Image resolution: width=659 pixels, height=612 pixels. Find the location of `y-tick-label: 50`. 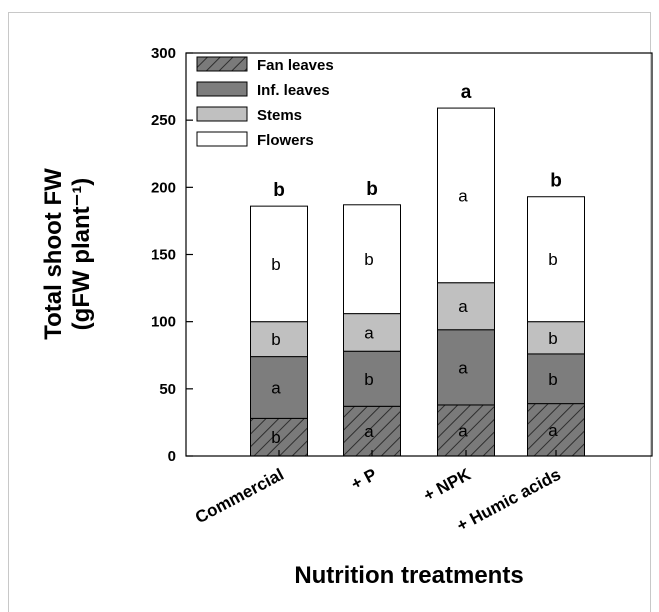

y-tick-label: 50 is located at coordinates (167, 389).